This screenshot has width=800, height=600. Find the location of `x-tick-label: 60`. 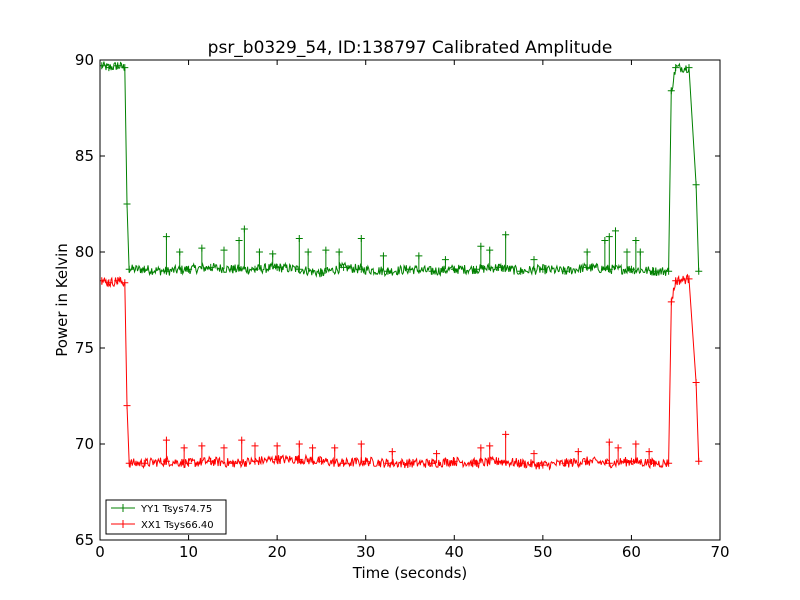

x-tick-label: 60 is located at coordinates (631, 552).